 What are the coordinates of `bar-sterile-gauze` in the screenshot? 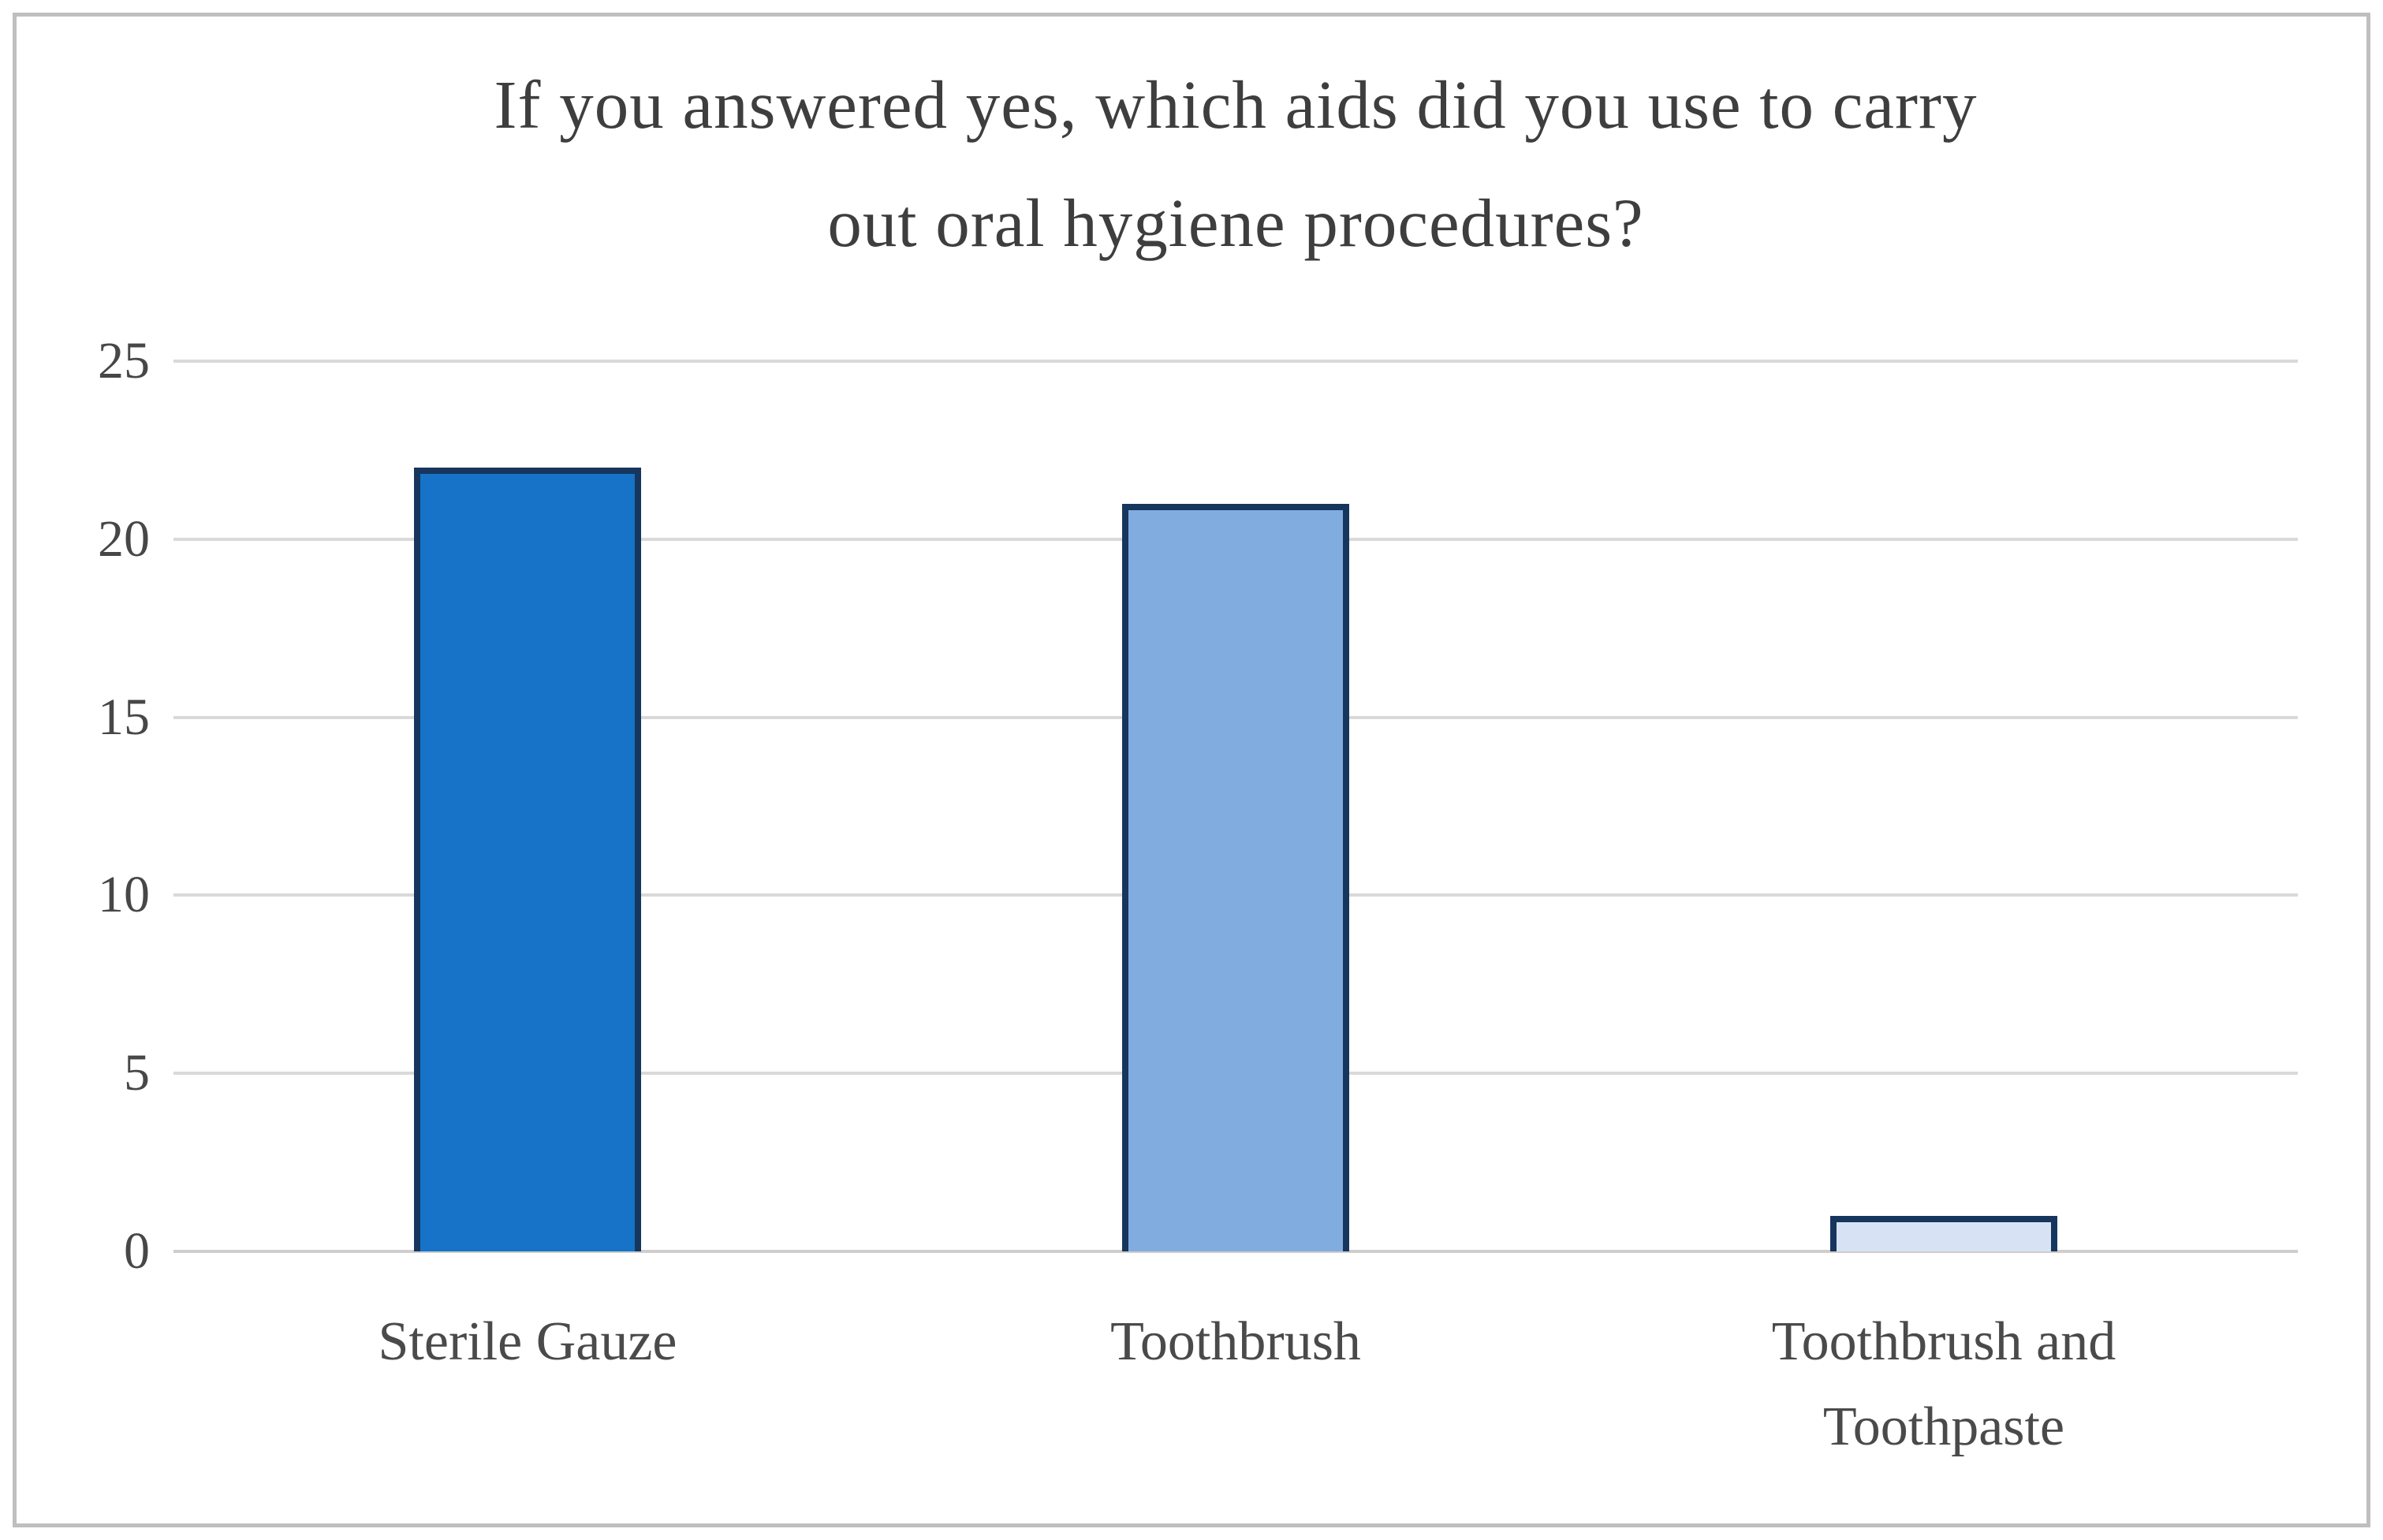 It's located at (527, 859).